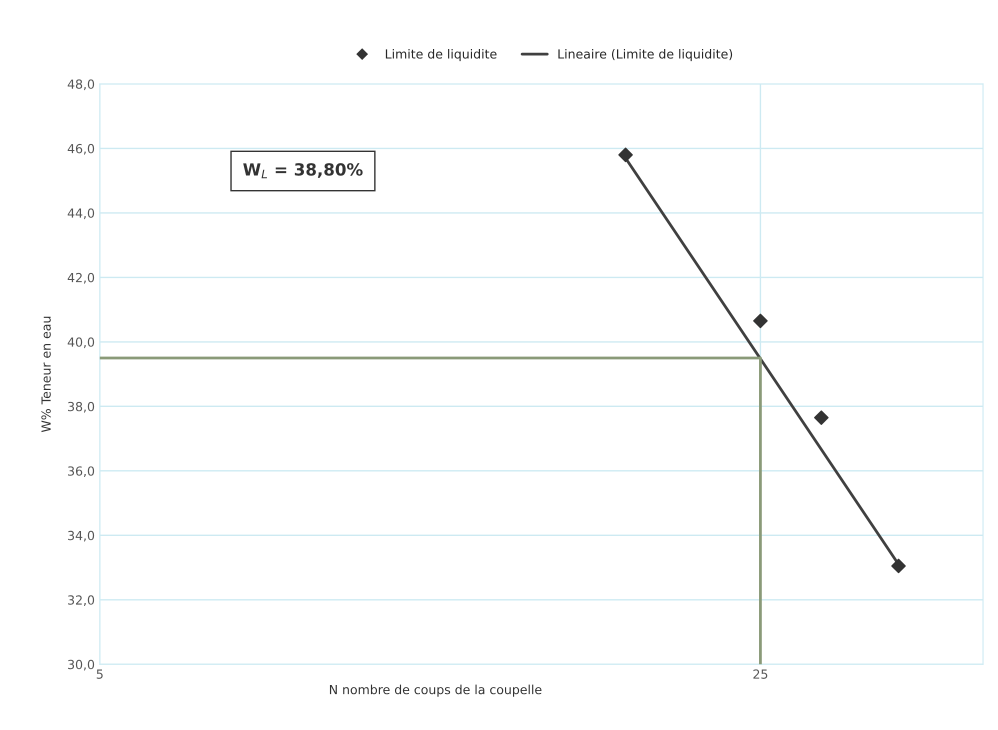 This screenshot has width=998, height=730. I want to click on legend-label: Lineaire (Limite de liquidite), so click(645, 55).